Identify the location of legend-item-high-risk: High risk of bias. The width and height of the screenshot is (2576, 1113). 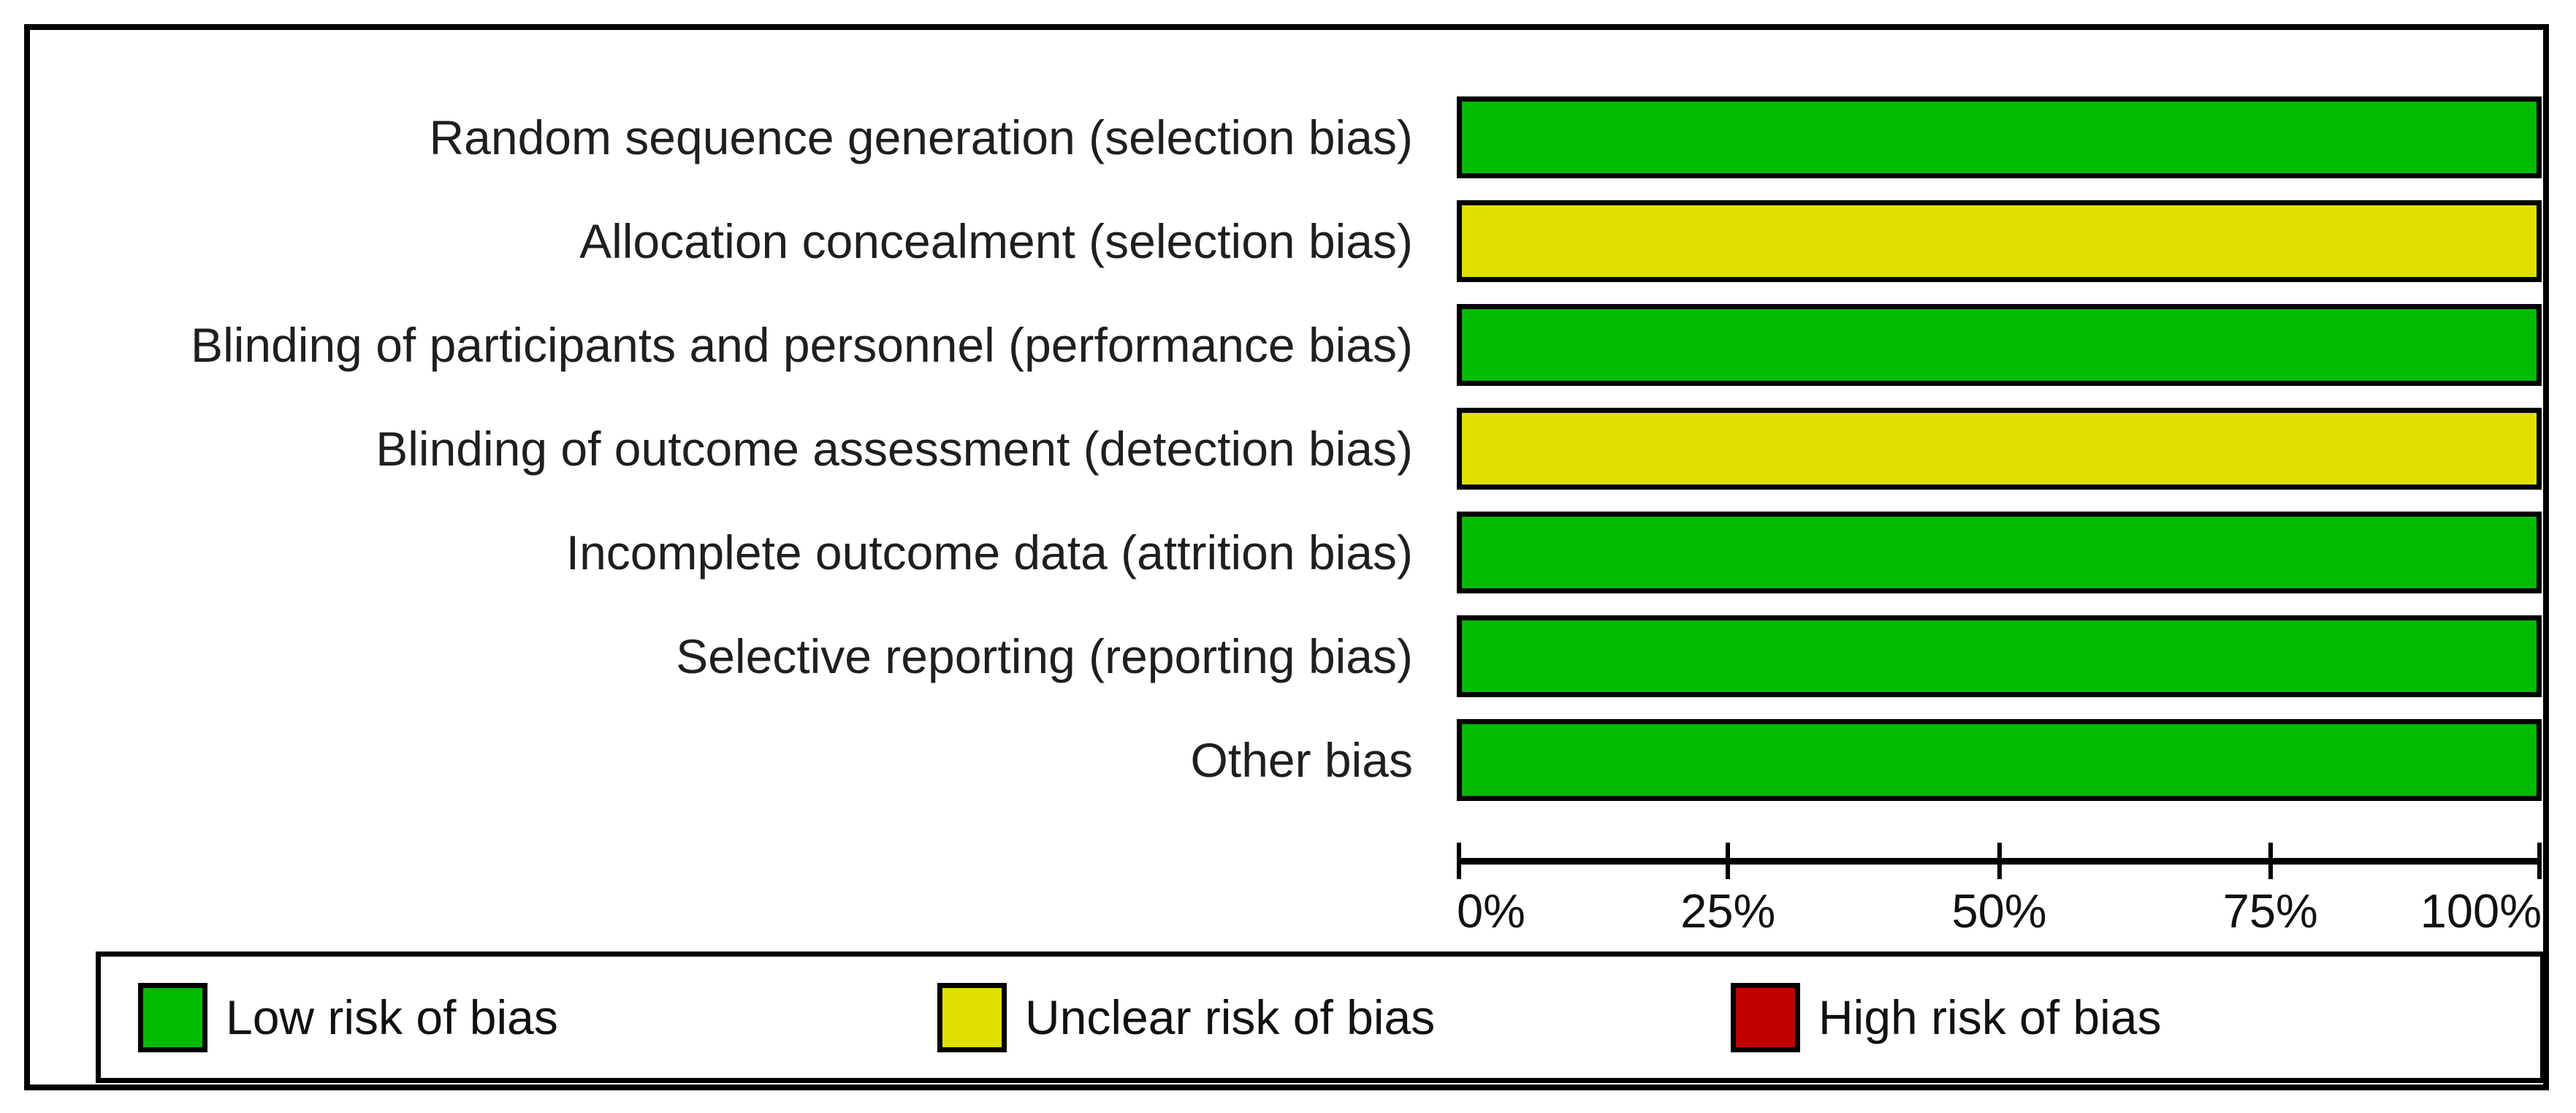
(1946, 1018).